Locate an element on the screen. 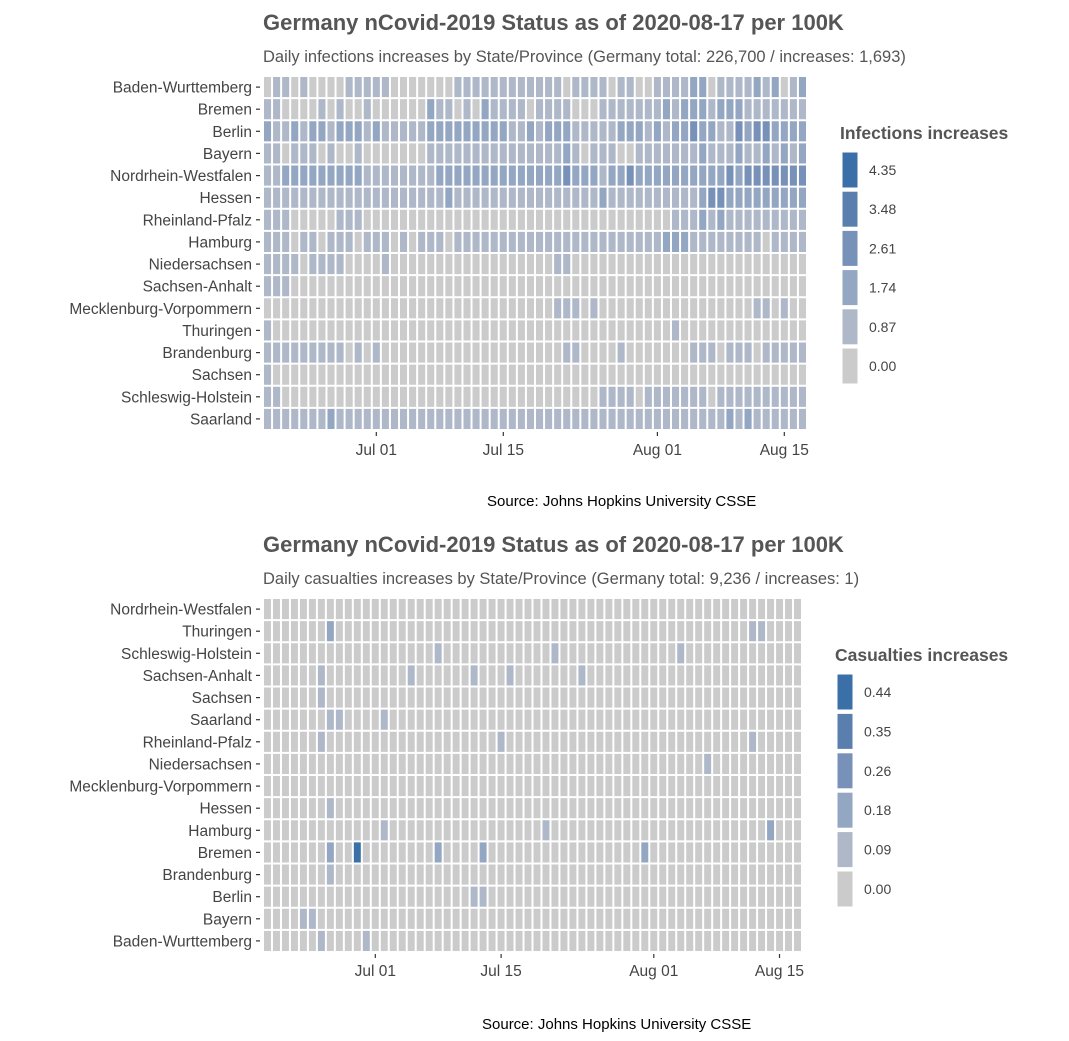 The height and width of the screenshot is (1041, 1069). y-tick-label: Berlin is located at coordinates (232, 132).